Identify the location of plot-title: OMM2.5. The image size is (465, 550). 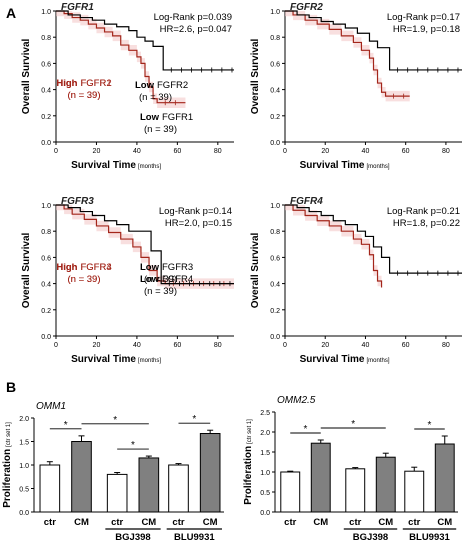
(296, 400).